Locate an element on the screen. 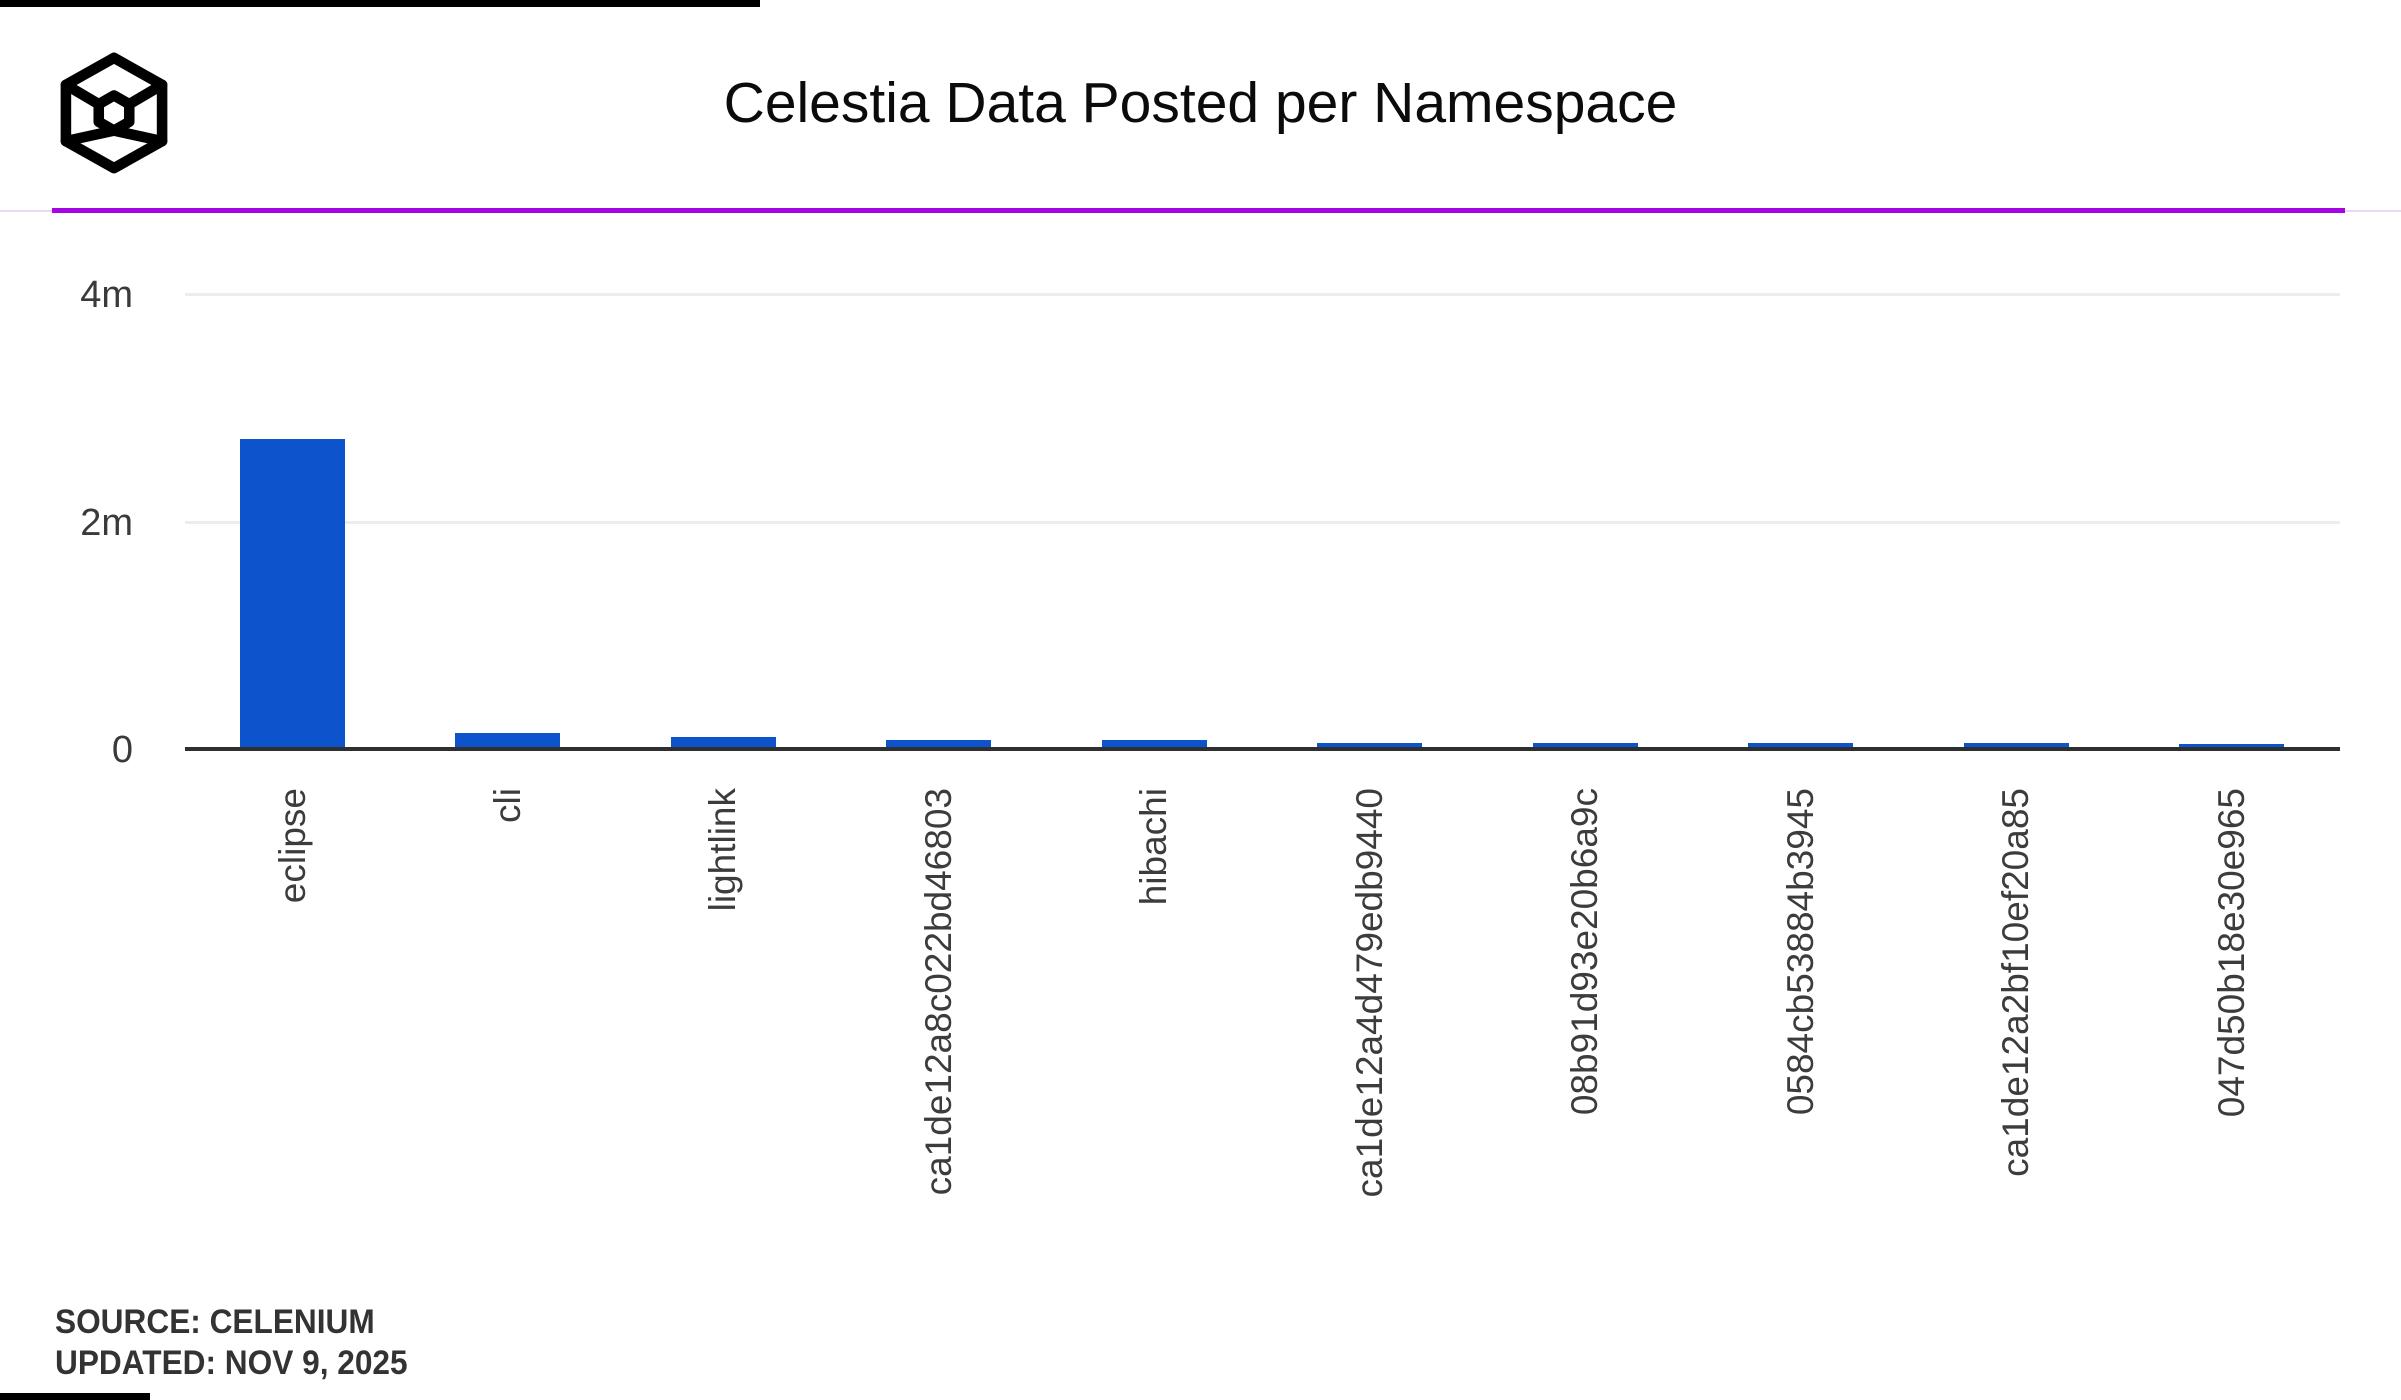 This screenshot has width=2401, height=1400. x-axis-label: lightlink is located at coordinates (723, 850).